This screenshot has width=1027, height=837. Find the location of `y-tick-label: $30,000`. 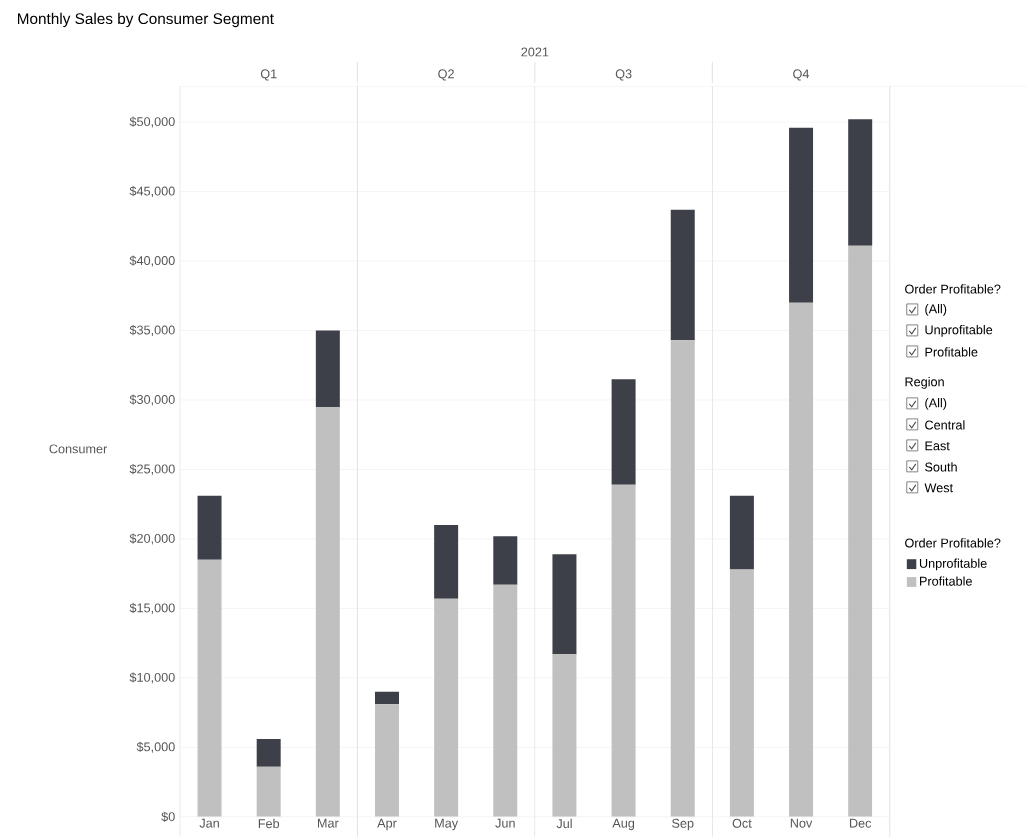

y-tick-label: $30,000 is located at coordinates (152, 400).